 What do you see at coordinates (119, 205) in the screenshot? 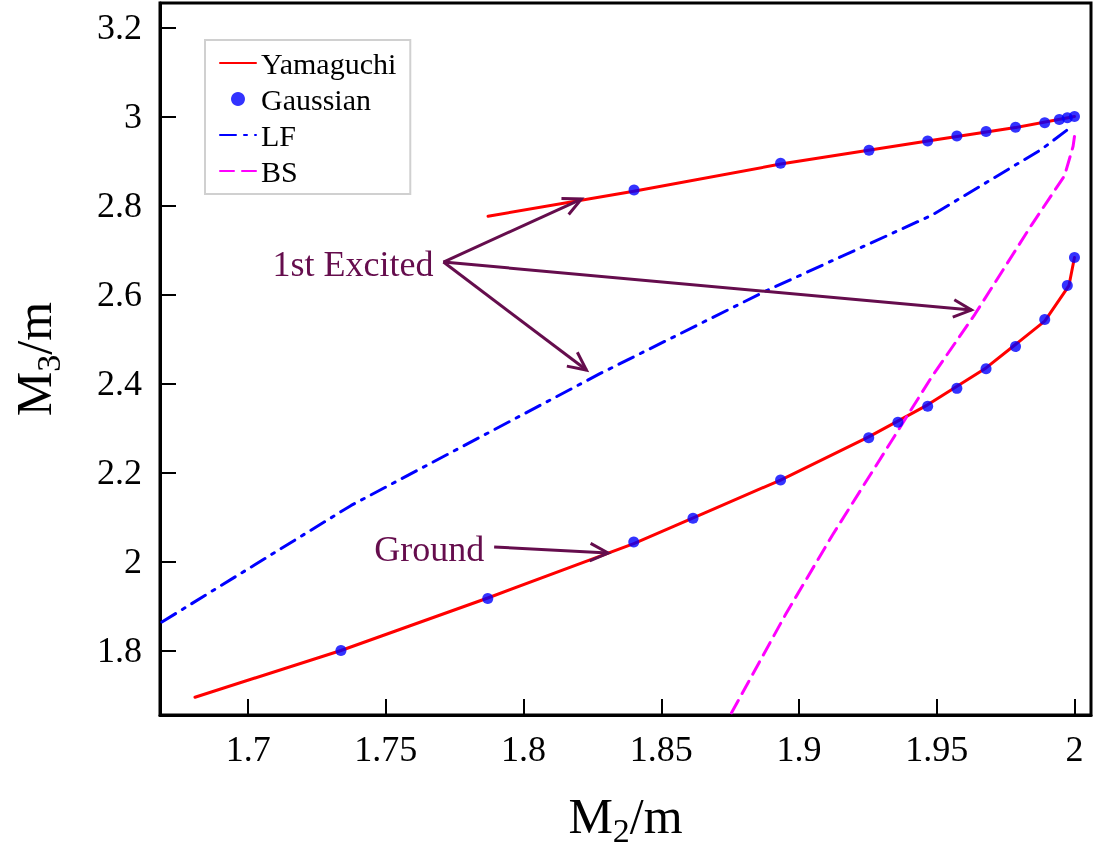
I see `y-tick-label: 2.8` at bounding box center [119, 205].